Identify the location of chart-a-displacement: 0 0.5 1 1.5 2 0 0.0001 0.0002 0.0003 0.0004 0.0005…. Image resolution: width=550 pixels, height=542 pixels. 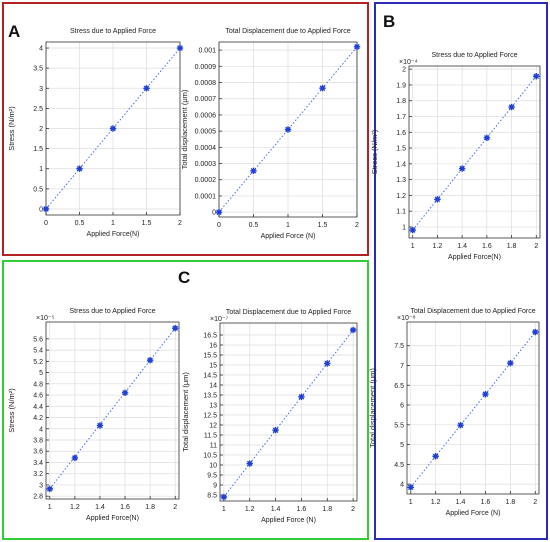
(270, 134).